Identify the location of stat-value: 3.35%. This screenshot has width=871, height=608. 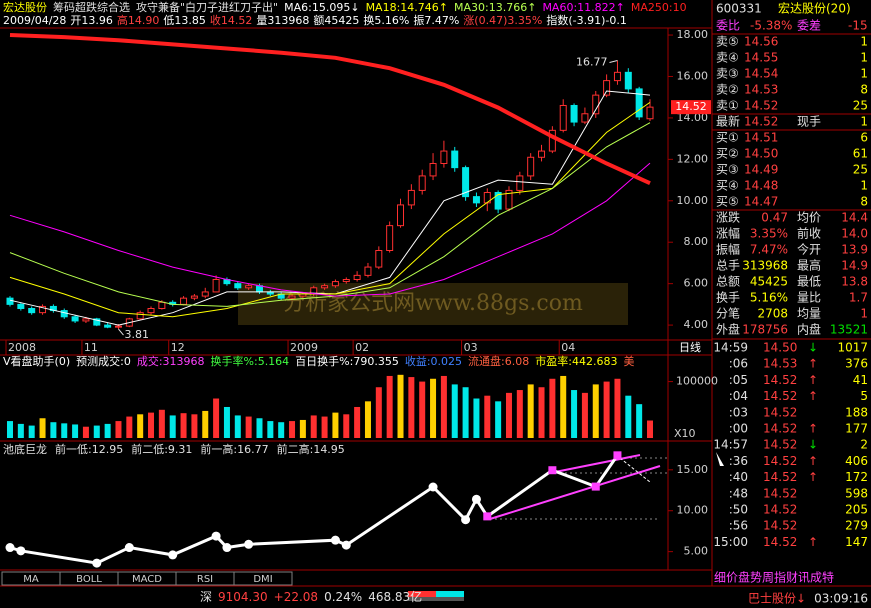
(769, 234).